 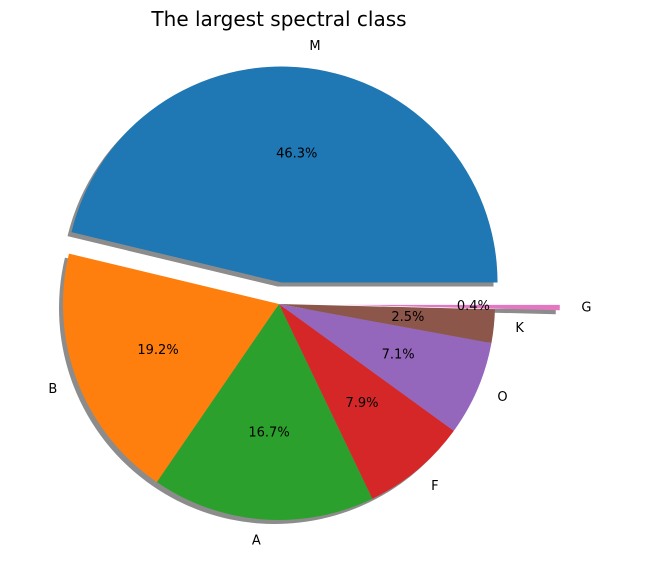 I want to click on pie-slice-o, so click(x=385, y=367).